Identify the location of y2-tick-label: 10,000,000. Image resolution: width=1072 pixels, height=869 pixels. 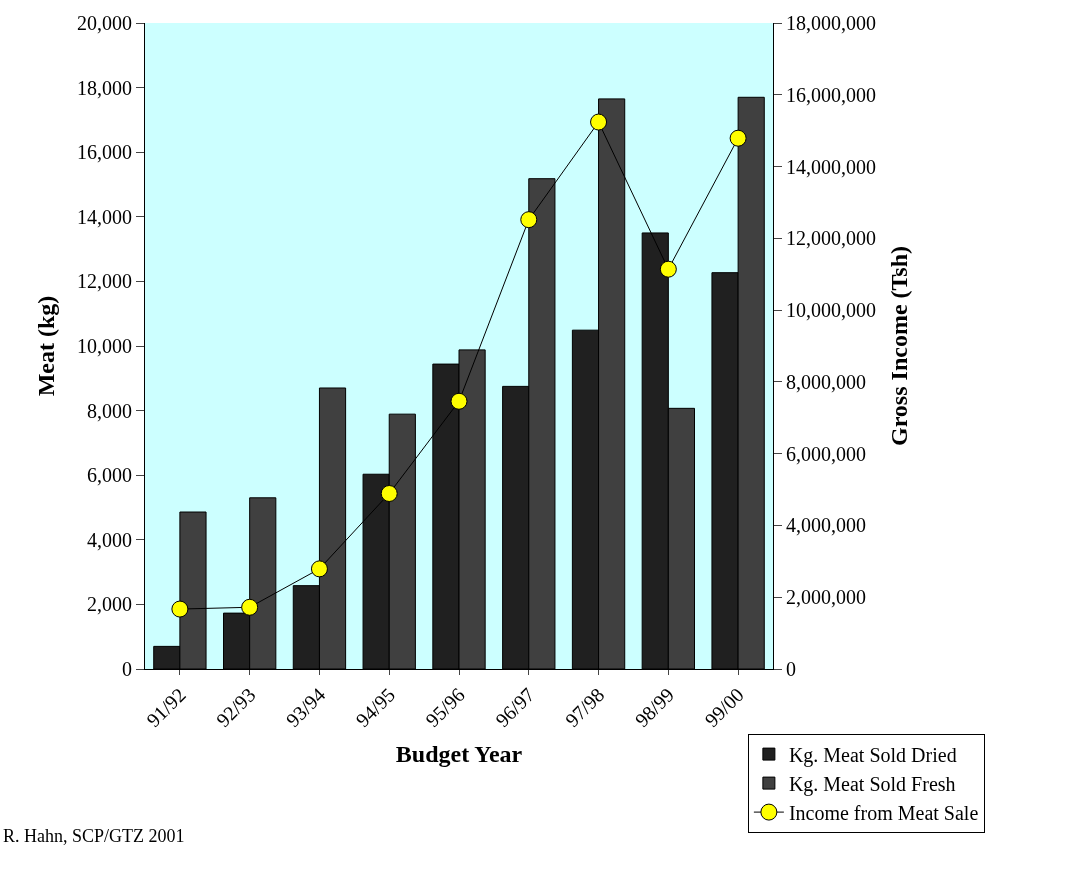
(831, 310).